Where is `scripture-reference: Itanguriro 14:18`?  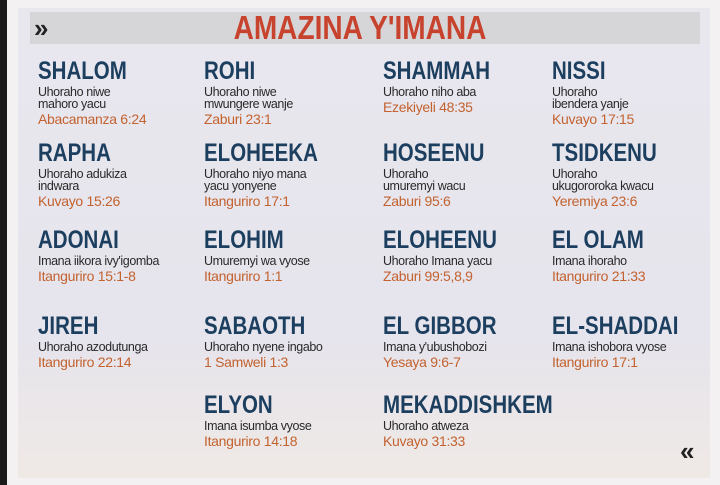 scripture-reference: Itanguriro 14:18 is located at coordinates (251, 441).